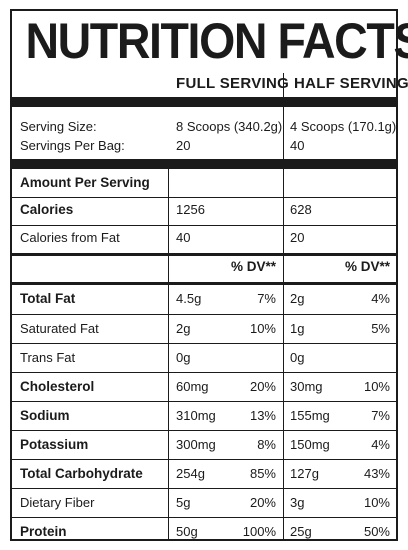  I want to click on nutrient-row: Protein 50g 100% 25g 50%, so click(204, 531).